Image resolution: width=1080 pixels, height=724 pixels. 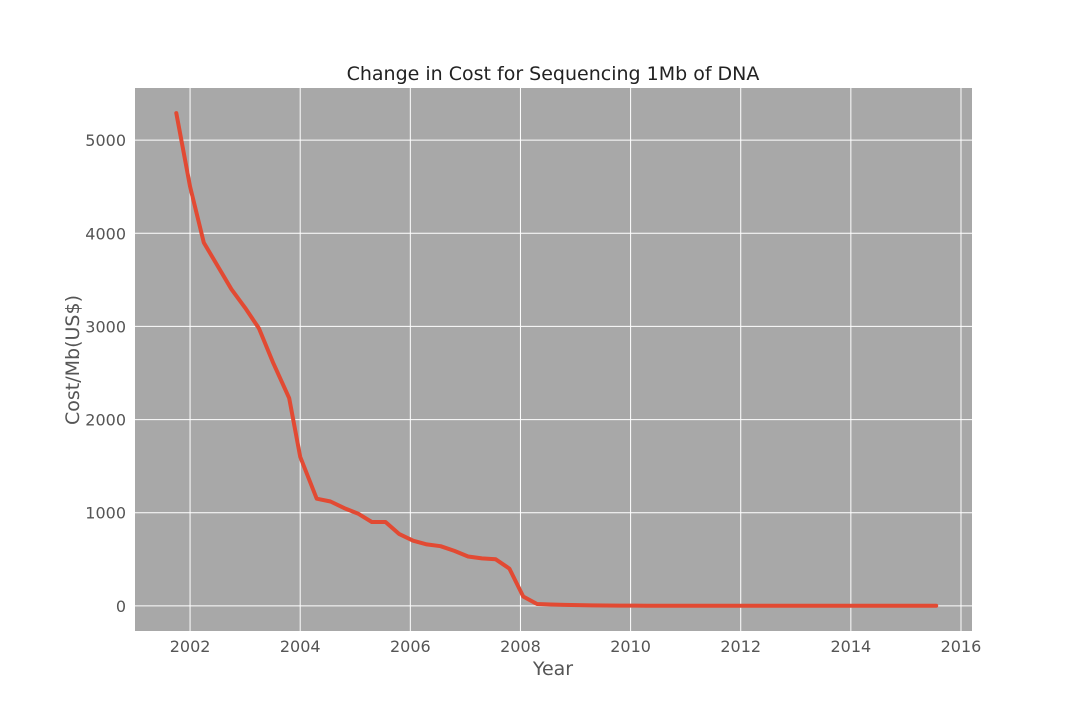 I want to click on x-tick-label: 2002, so click(x=190, y=646).